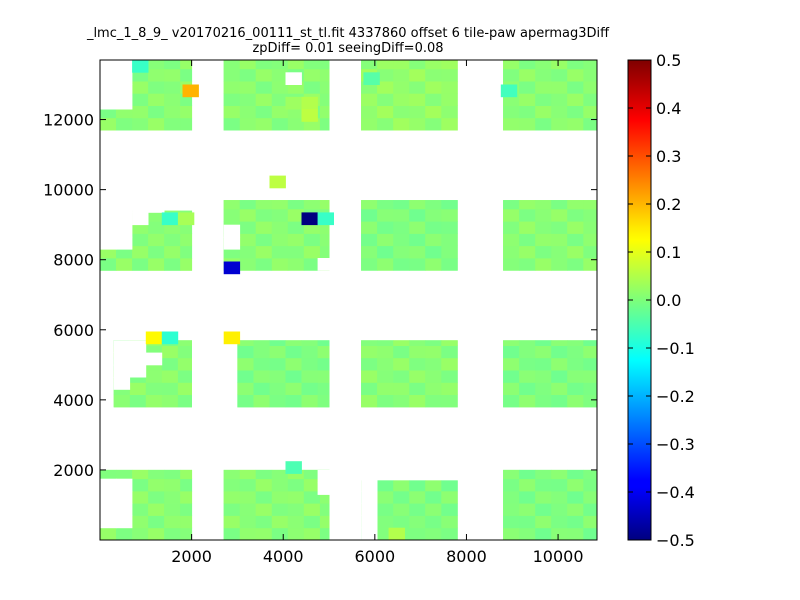 The height and width of the screenshot is (600, 800). What do you see at coordinates (675, 444) in the screenshot?
I see `colorbar-tick-label: −0.3` at bounding box center [675, 444].